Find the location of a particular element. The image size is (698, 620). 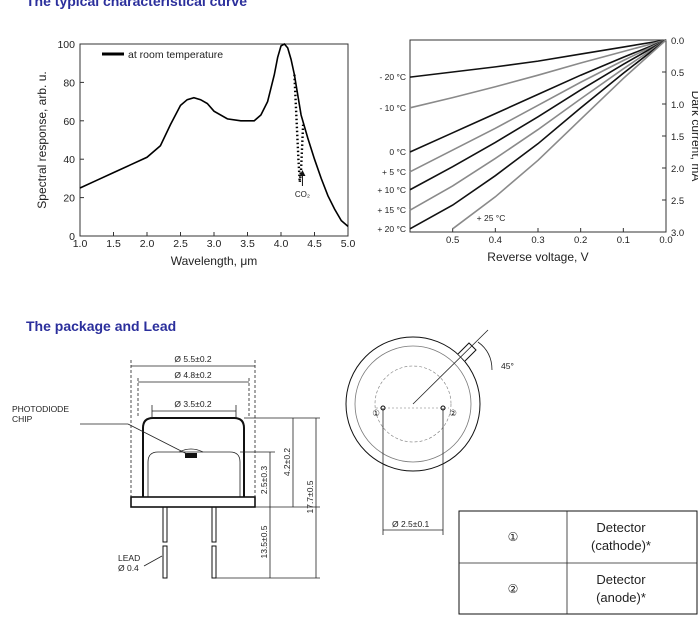

x-tick-label: 0.5 is located at coordinates (452, 240).